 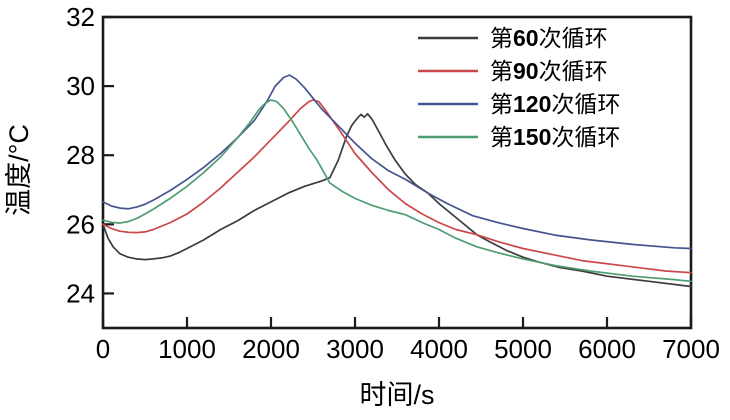 What do you see at coordinates (555, 137) in the screenshot?
I see `legend-label-cycle-150: 第150次循环` at bounding box center [555, 137].